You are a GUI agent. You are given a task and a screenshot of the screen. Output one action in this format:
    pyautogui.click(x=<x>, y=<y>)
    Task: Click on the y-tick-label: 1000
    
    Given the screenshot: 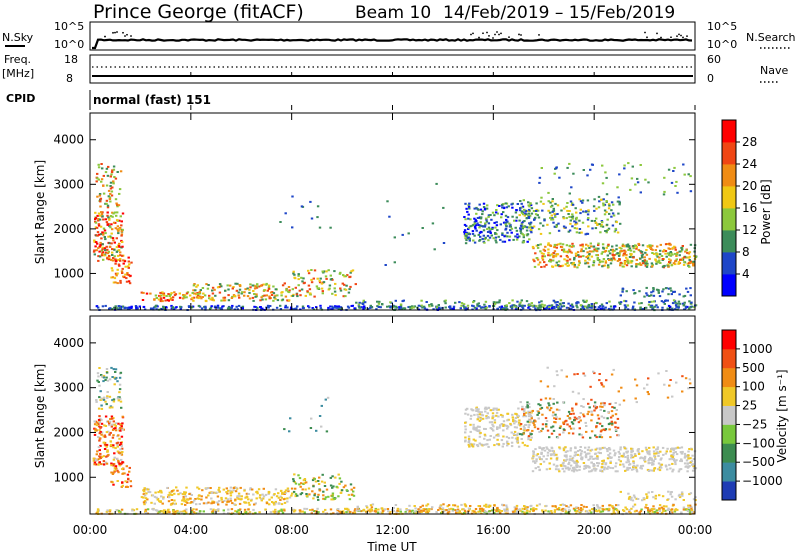 What is the action you would take?
    pyautogui.click(x=68, y=477)
    